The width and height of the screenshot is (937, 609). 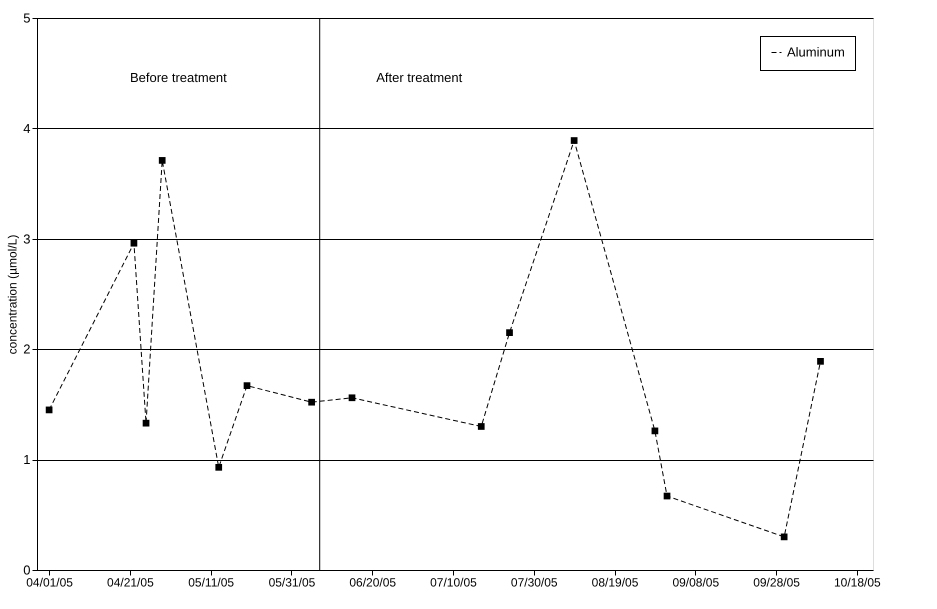 What do you see at coordinates (534, 583) in the screenshot?
I see `x-tick-label: 07/30/05` at bounding box center [534, 583].